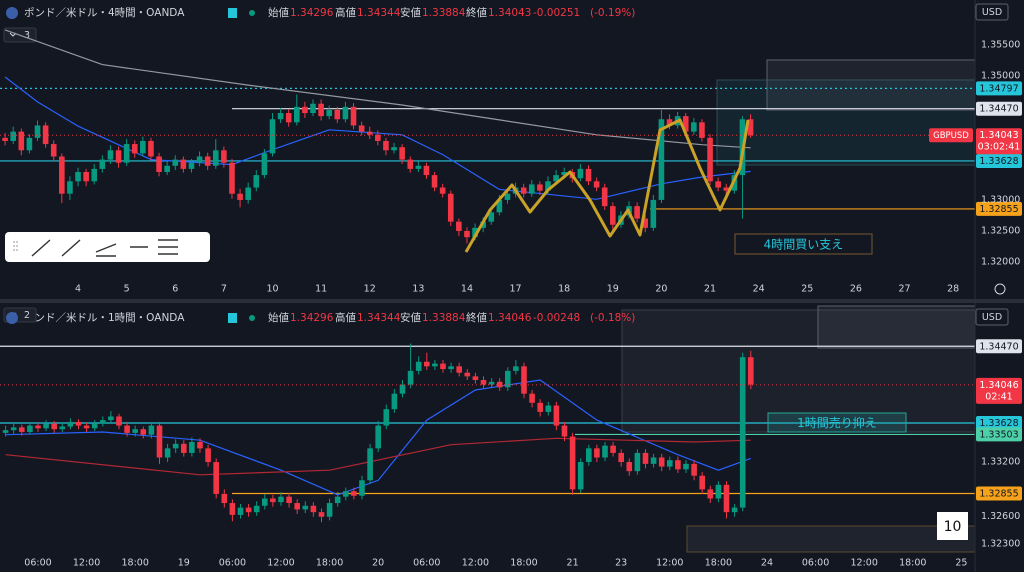  Describe the element at coordinates (1000, 462) in the screenshot. I see `y-tick-label: 1.33200` at that location.